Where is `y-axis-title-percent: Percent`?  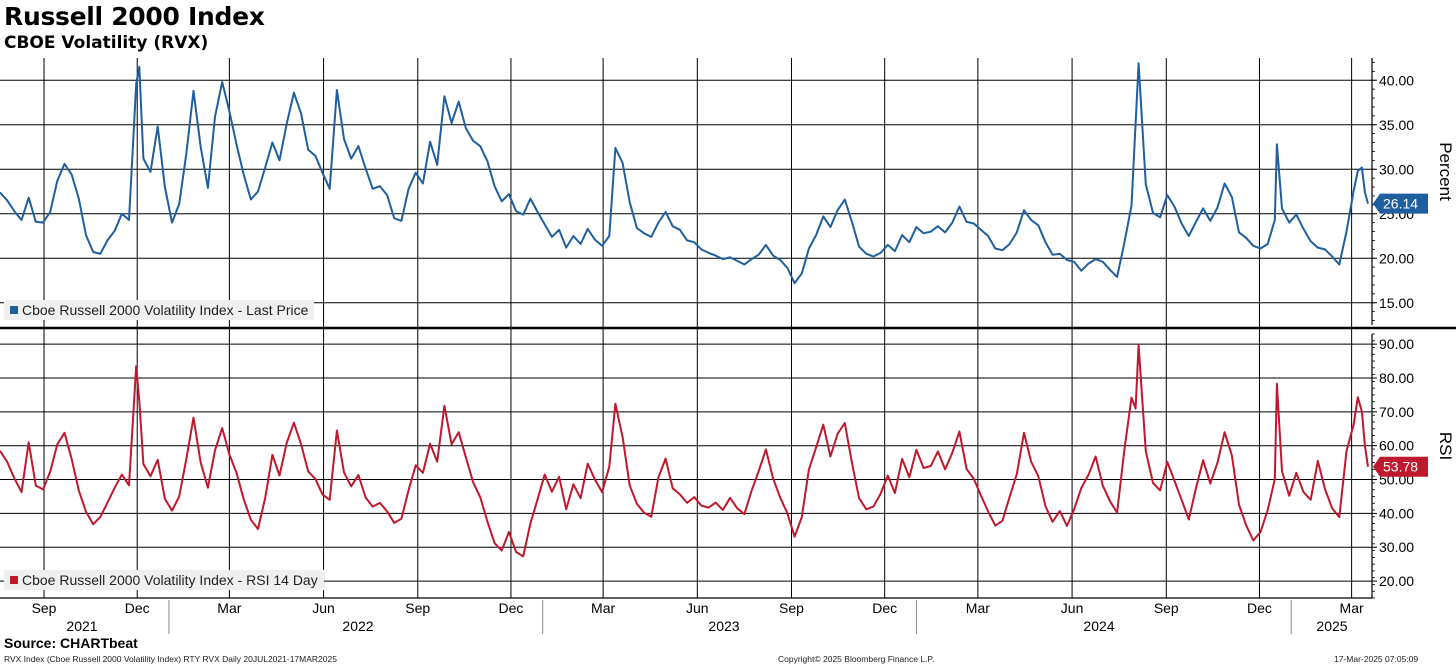
y-axis-title-percent: Percent is located at coordinates (1445, 171).